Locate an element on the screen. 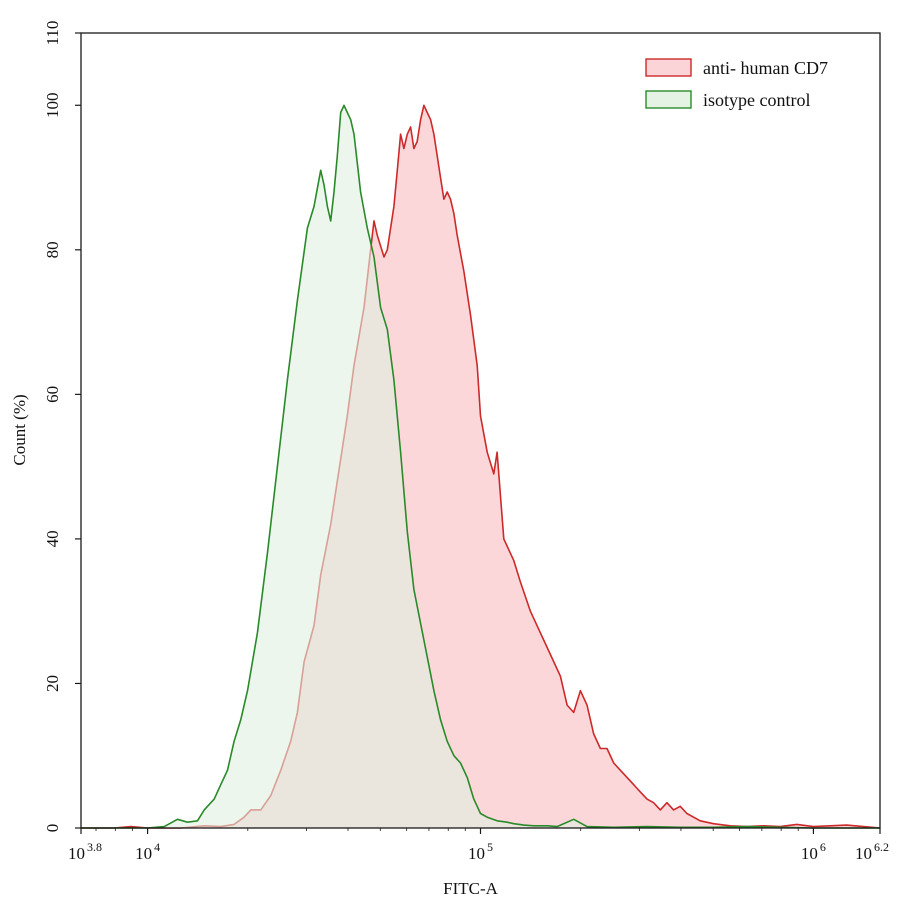  legend-label-anti-human-cd7: anti- human CD7 is located at coordinates (765, 68).